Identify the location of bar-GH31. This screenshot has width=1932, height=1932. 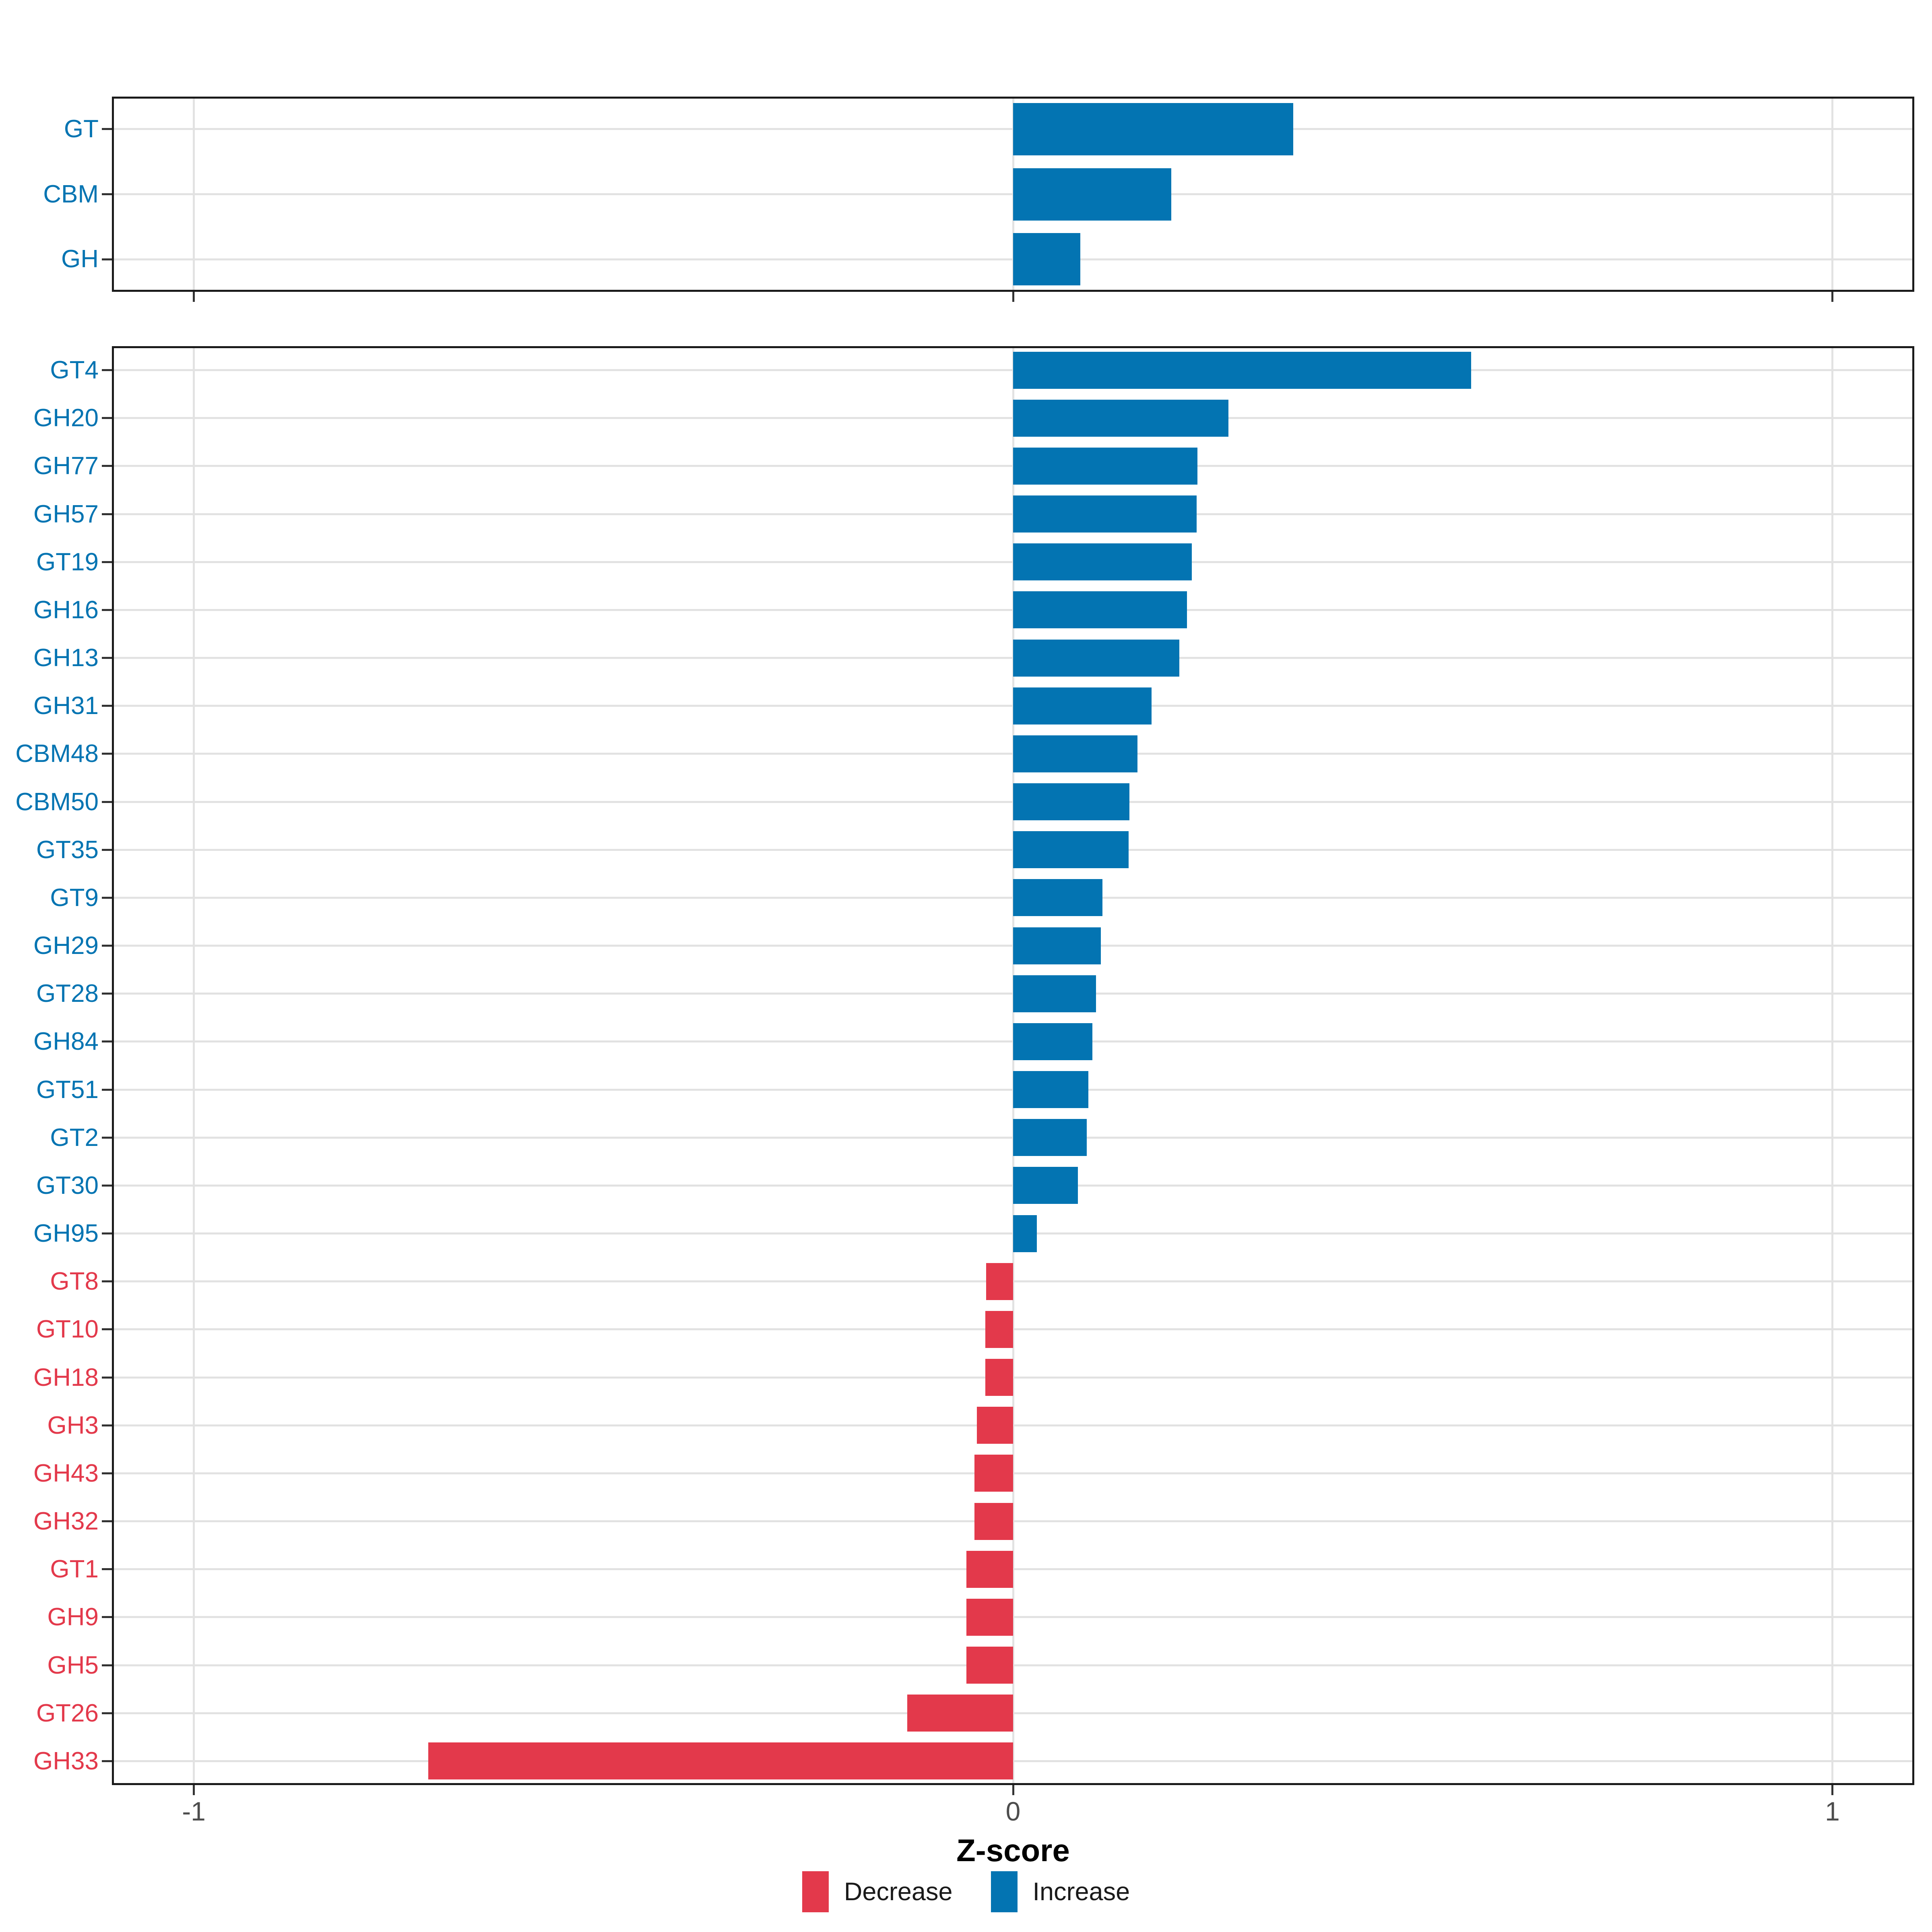
(1082, 705).